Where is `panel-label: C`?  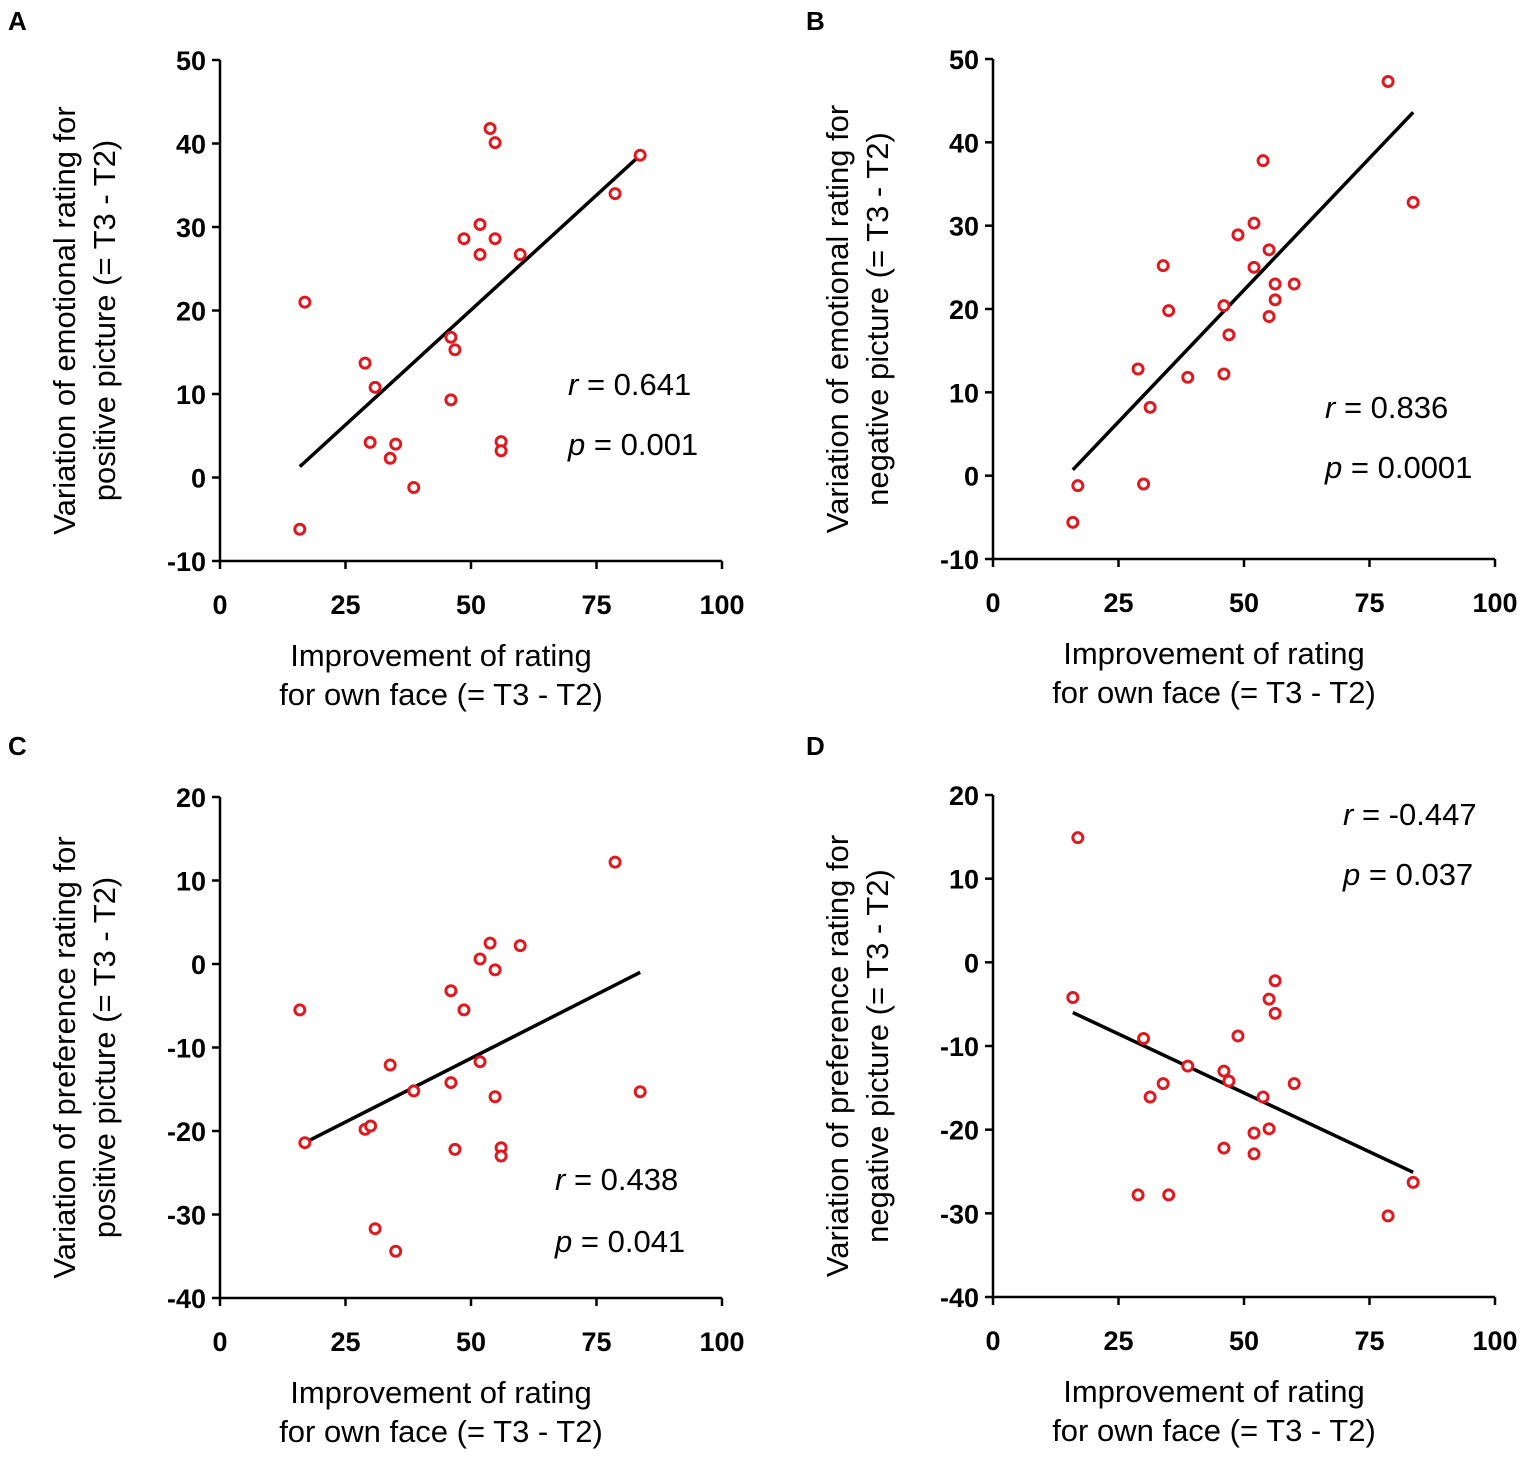 panel-label: C is located at coordinates (17, 746).